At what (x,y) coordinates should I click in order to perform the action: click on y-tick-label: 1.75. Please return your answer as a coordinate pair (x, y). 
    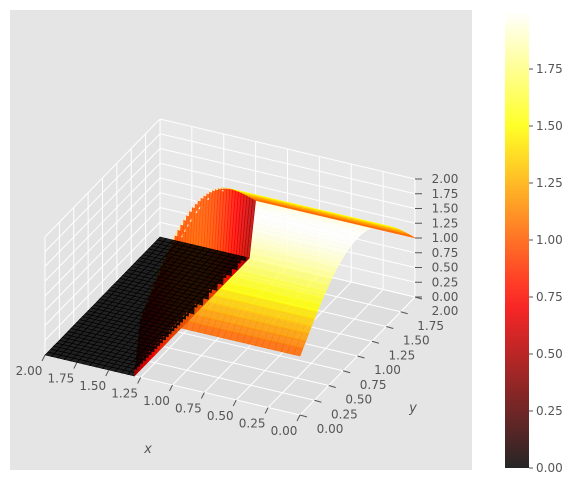
    Looking at the image, I should click on (430, 326).